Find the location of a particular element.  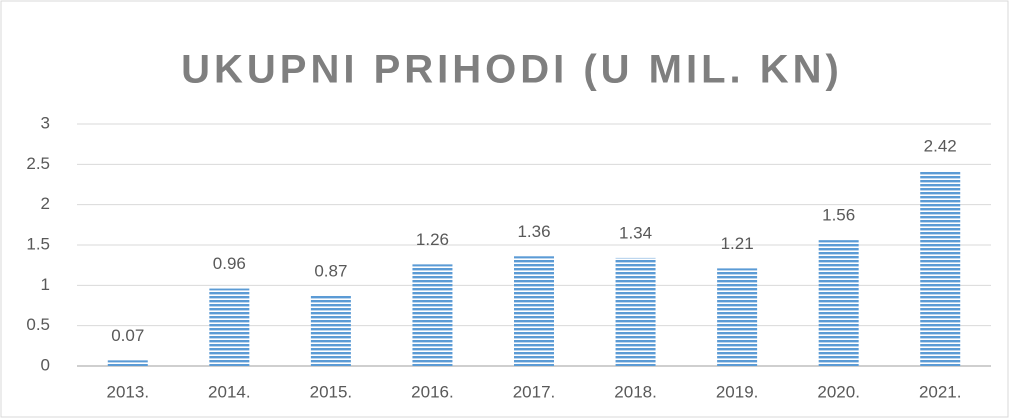

y-tick-label: 3 is located at coordinates (45, 122).